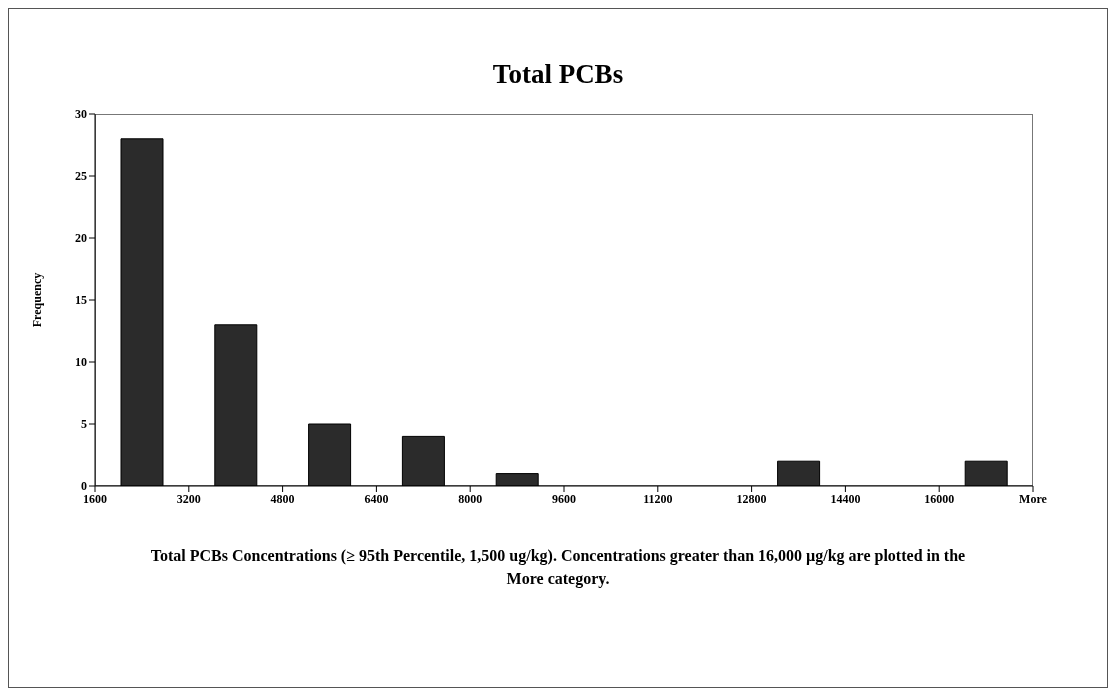  What do you see at coordinates (470, 498) in the screenshot?
I see `x-tick-label: 8000` at bounding box center [470, 498].